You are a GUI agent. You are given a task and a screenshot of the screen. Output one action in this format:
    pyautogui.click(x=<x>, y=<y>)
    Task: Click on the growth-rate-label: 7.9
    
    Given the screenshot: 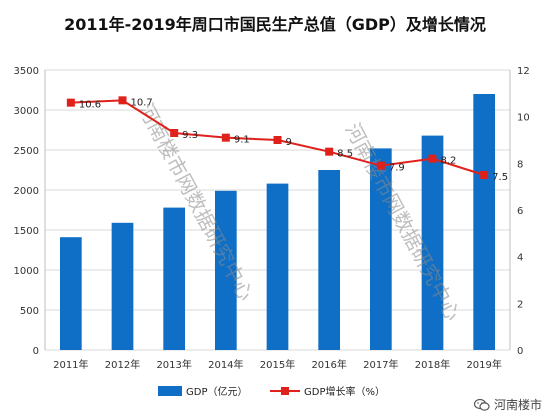 What is the action you would take?
    pyautogui.click(x=397, y=168)
    